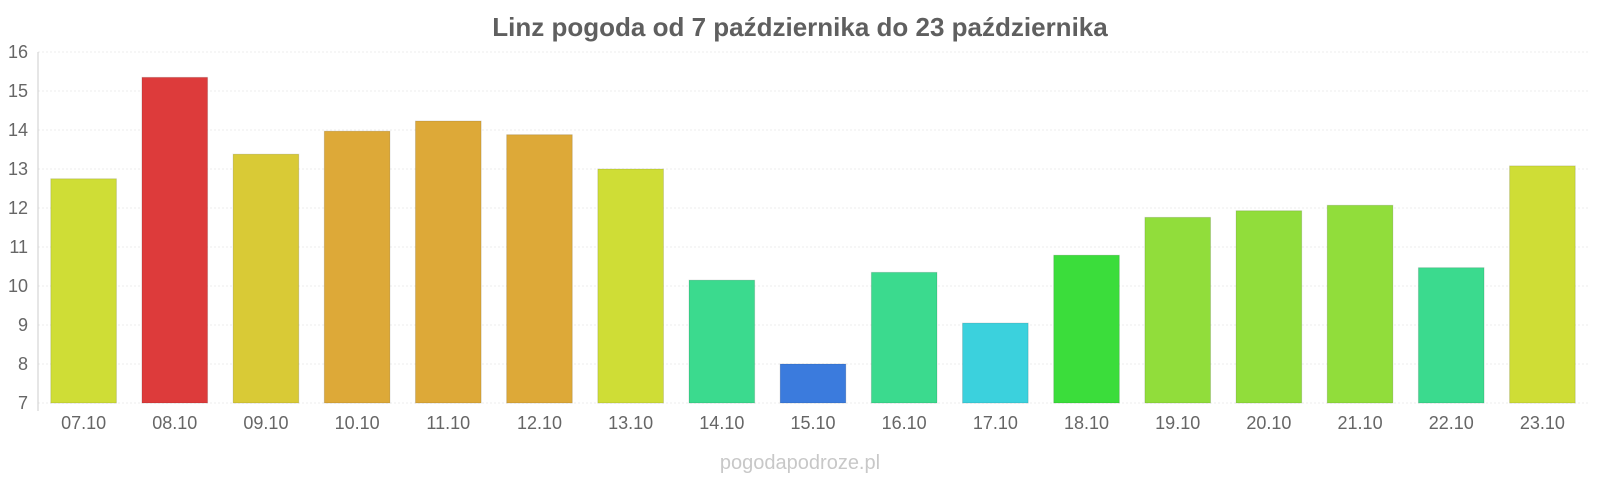 The height and width of the screenshot is (480, 1600). What do you see at coordinates (174, 423) in the screenshot?
I see `x-tick-label: 08.10` at bounding box center [174, 423].